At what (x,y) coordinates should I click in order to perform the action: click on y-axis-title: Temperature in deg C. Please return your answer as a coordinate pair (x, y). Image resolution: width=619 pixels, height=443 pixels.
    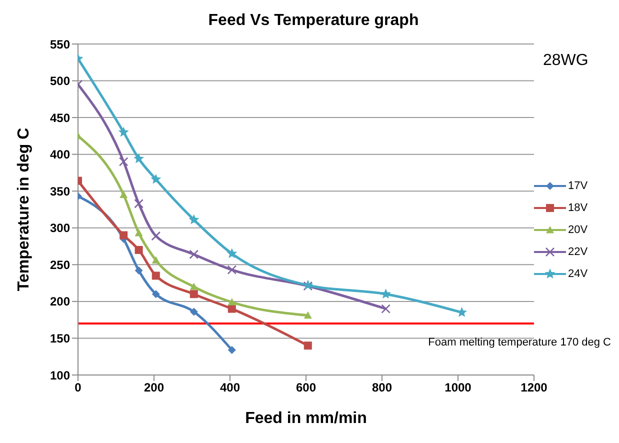
    Looking at the image, I should click on (24, 209).